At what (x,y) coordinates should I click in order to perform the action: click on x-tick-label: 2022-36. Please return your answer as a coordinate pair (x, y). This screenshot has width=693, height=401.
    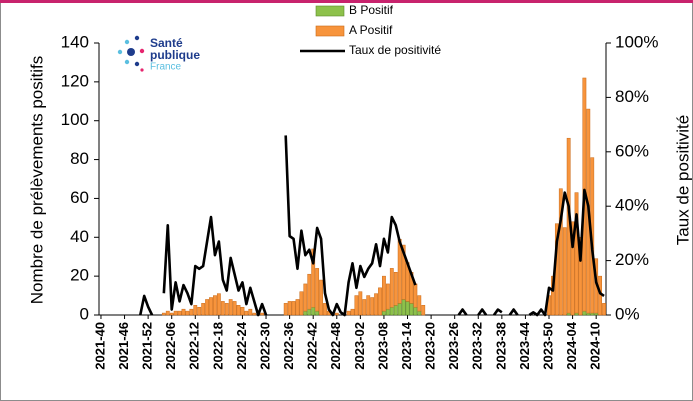
    Looking at the image, I should click on (288, 346).